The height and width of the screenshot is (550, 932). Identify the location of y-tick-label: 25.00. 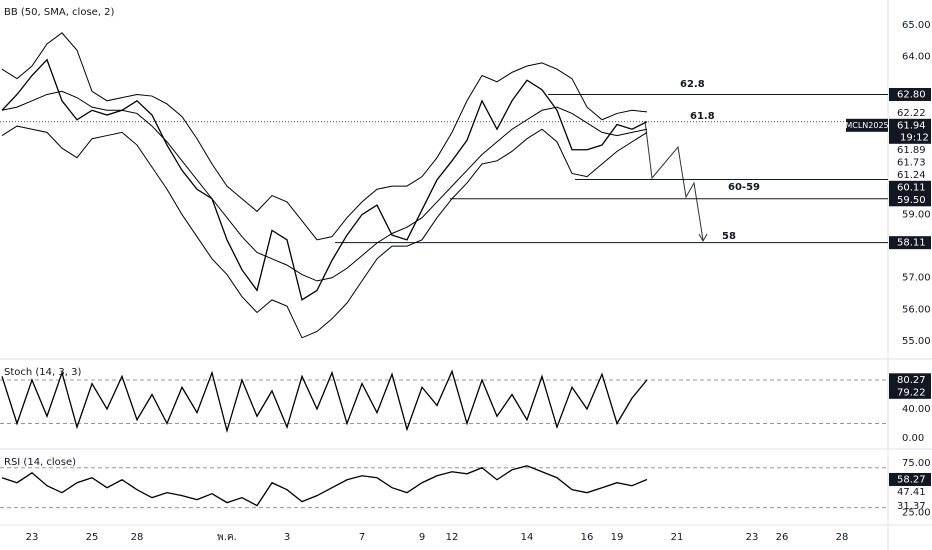
(916, 513).